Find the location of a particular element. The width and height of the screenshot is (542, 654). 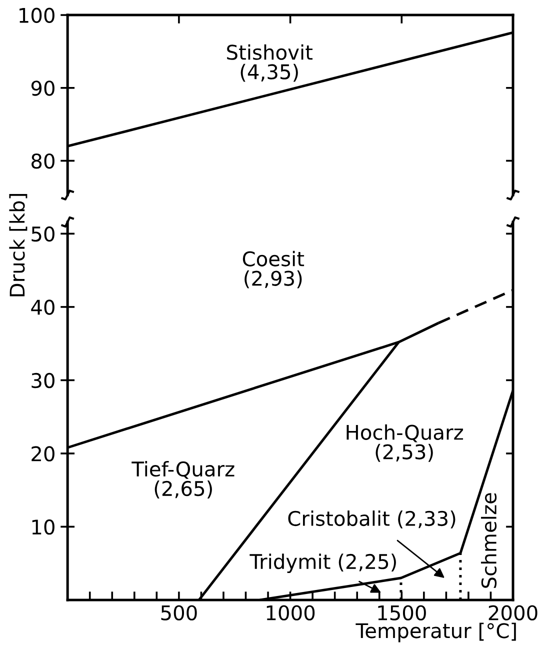

y-tick-label: 80 is located at coordinates (43, 161).